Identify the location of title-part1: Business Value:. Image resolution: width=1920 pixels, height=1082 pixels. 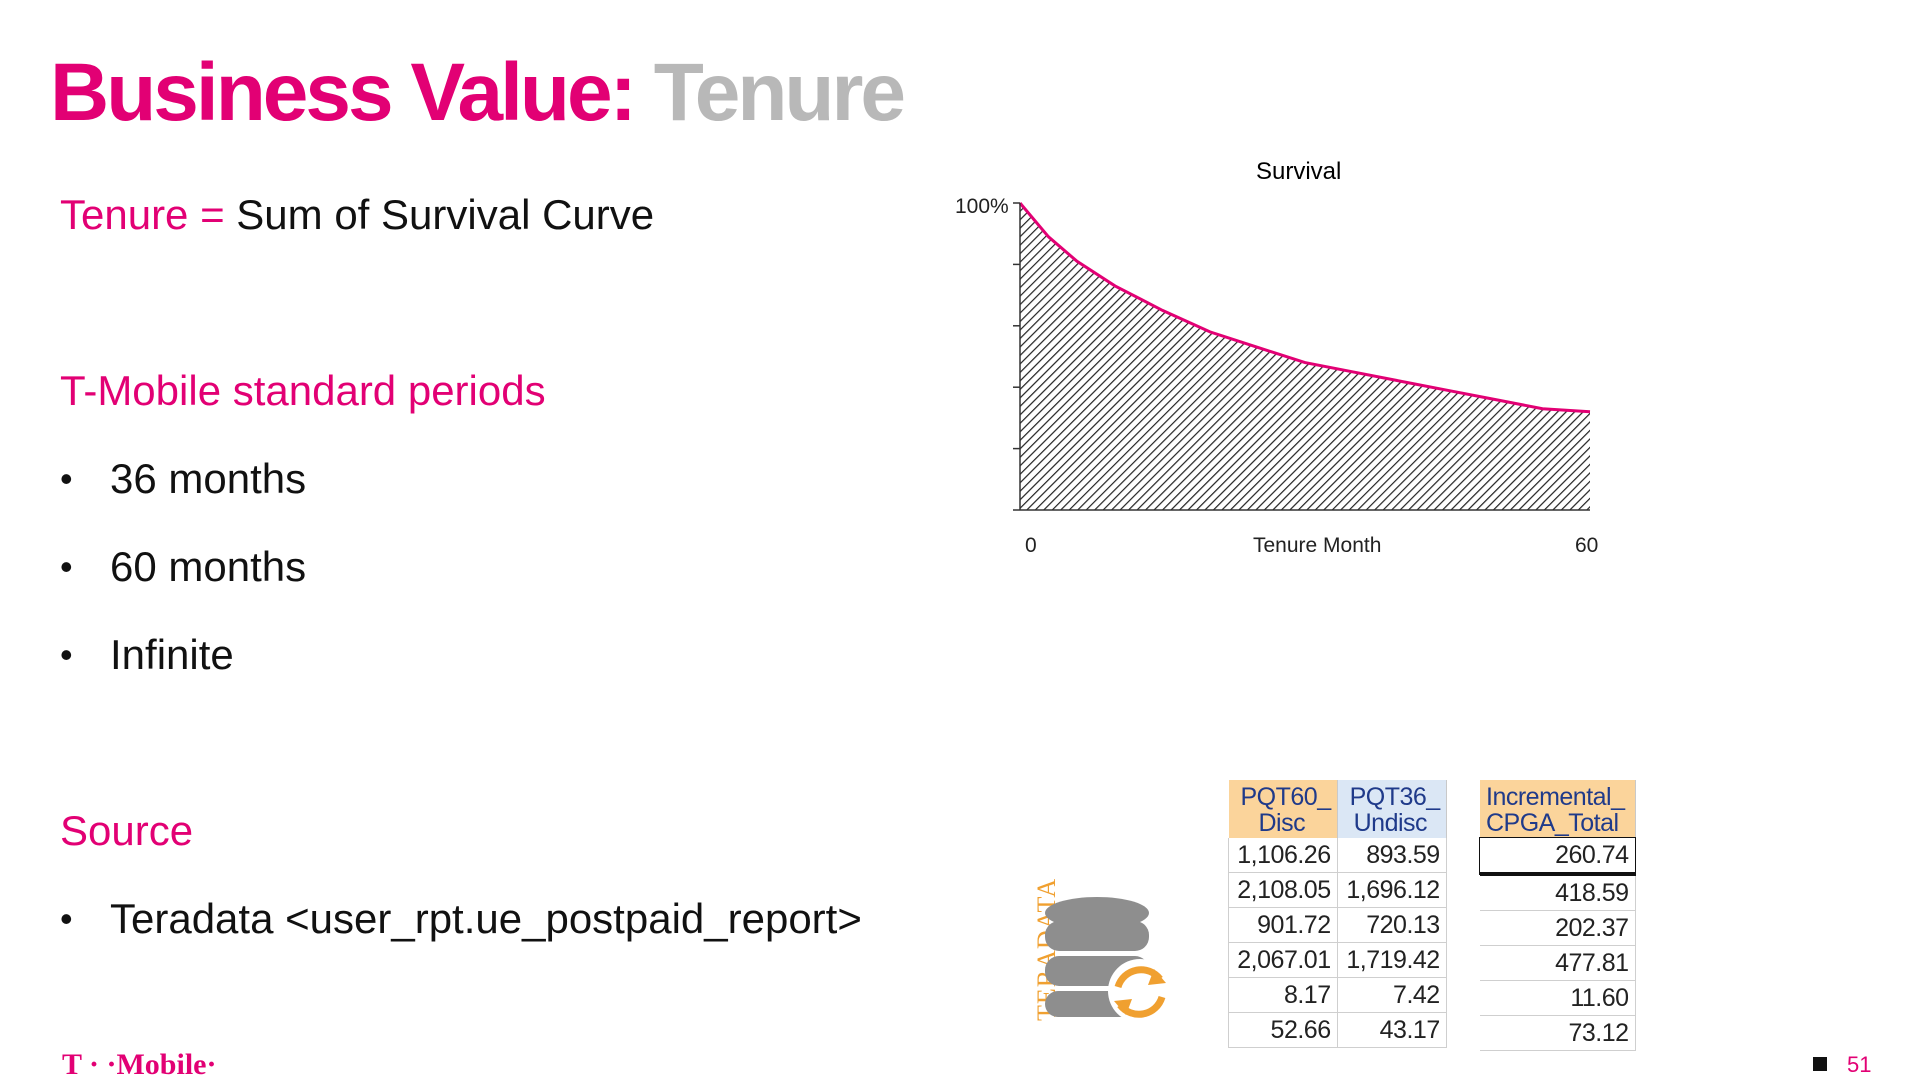
(343, 92).